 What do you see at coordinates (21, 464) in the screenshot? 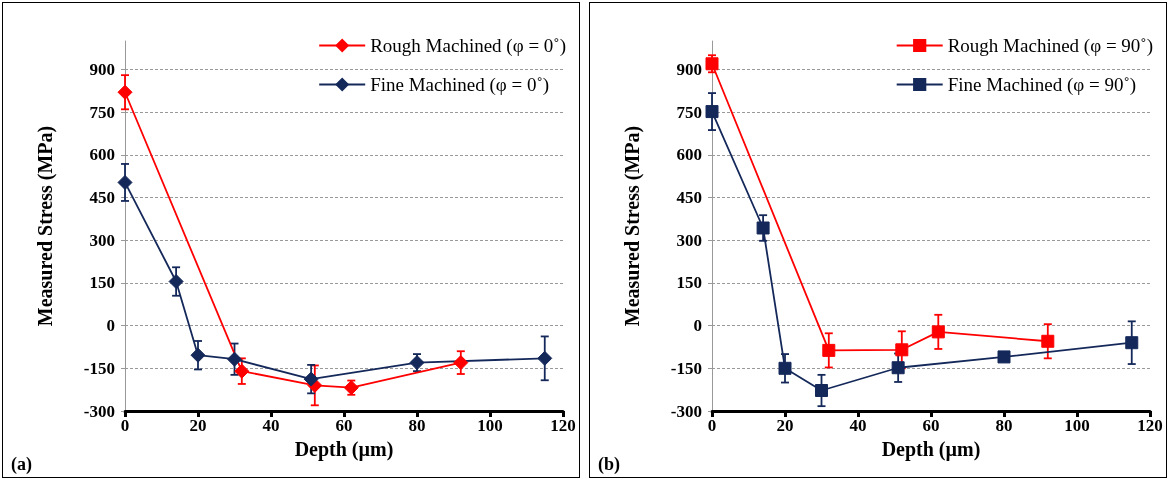
I see `text: (a)` at bounding box center [21, 464].